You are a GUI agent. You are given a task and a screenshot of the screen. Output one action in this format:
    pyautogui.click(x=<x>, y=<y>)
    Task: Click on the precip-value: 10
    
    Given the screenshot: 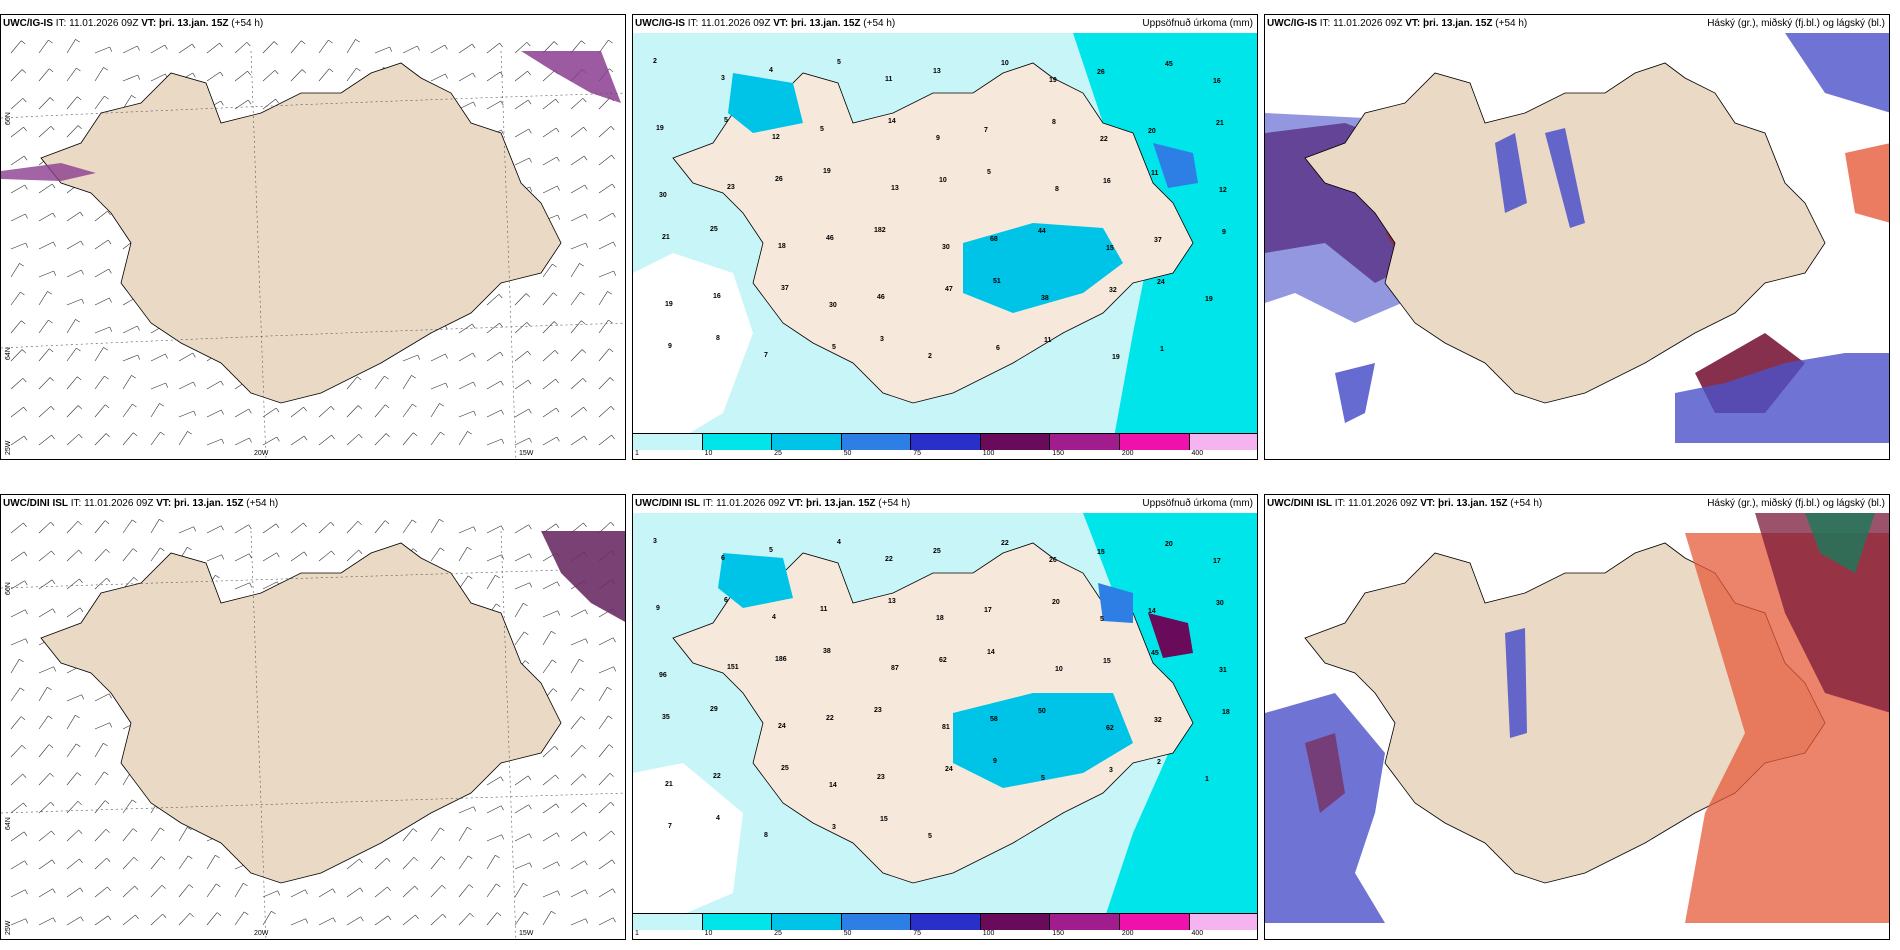 What is the action you would take?
    pyautogui.click(x=1005, y=63)
    